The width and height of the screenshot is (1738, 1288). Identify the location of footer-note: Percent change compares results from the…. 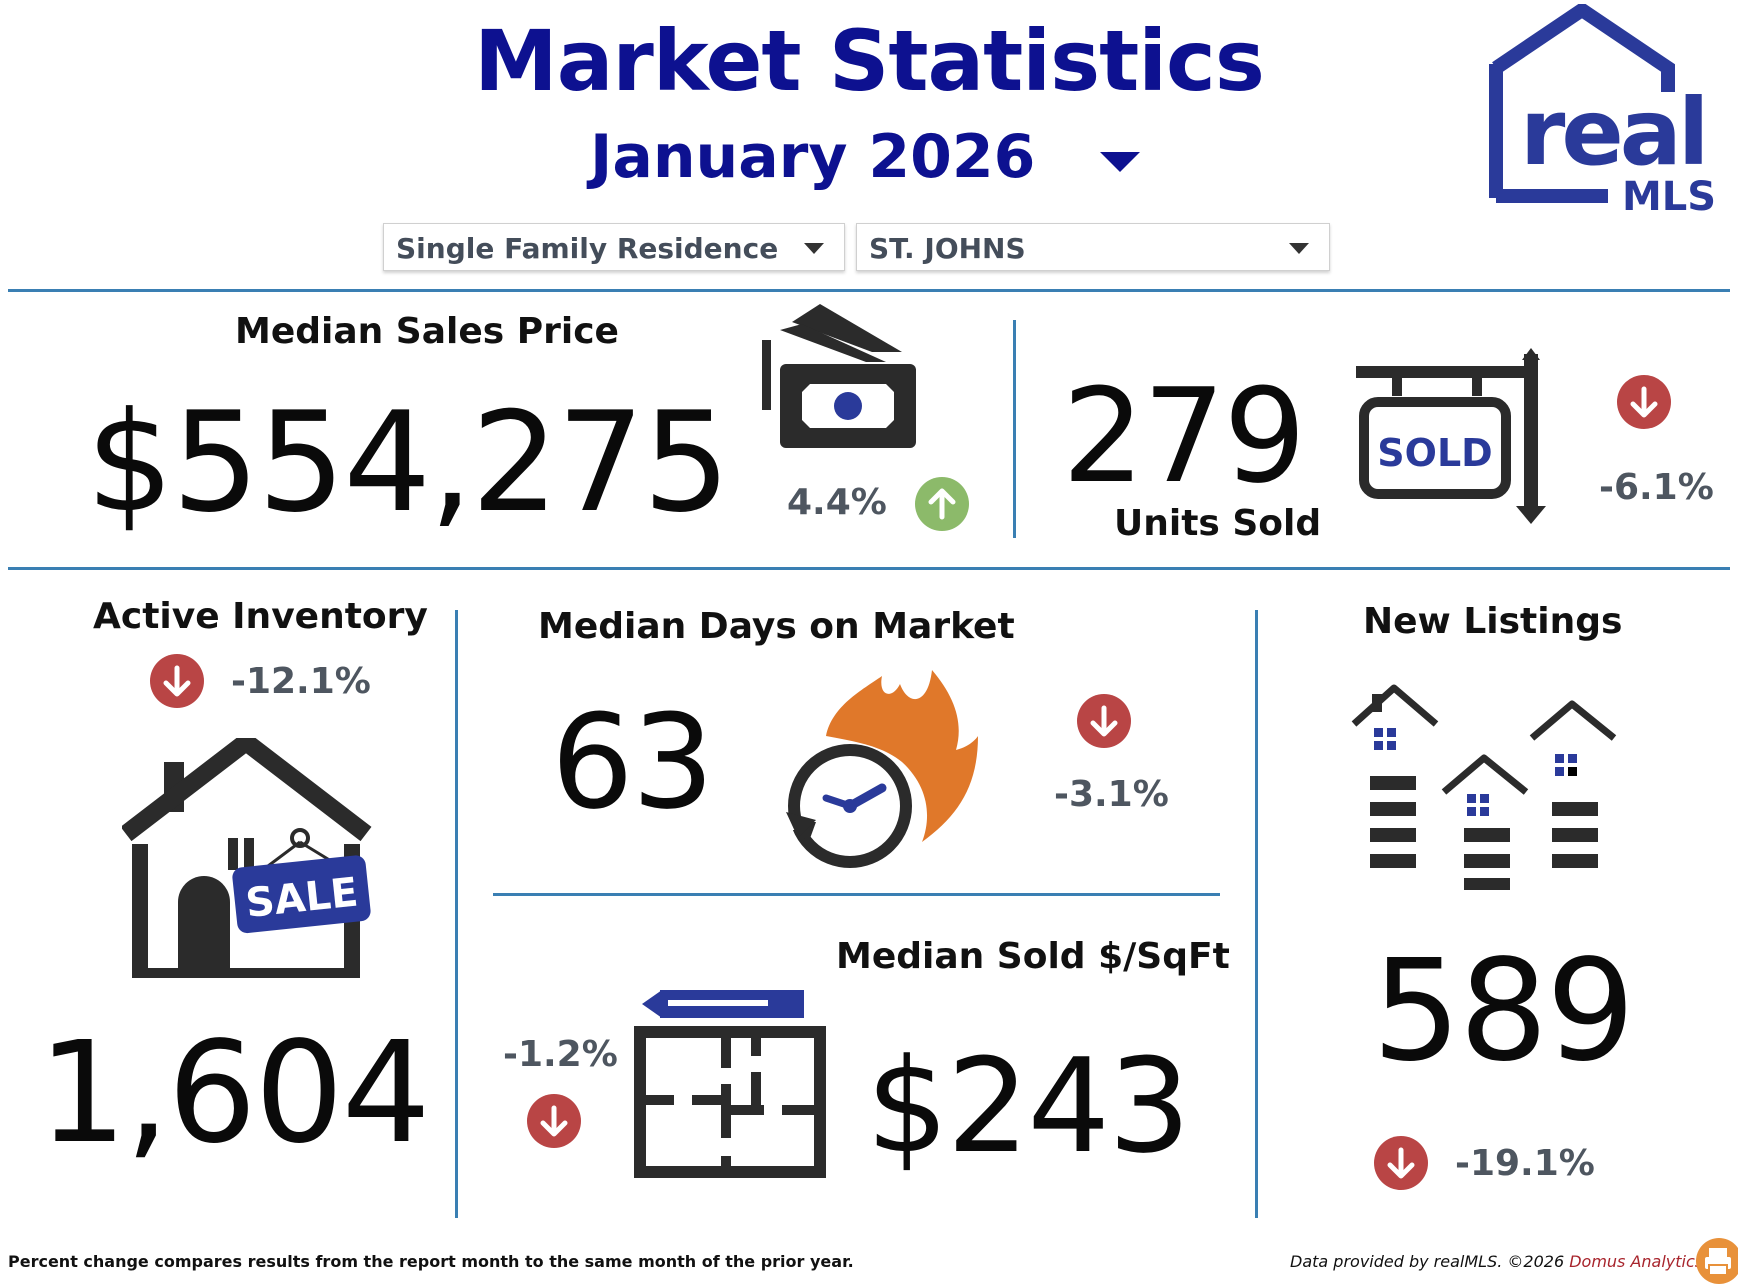
(431, 1261).